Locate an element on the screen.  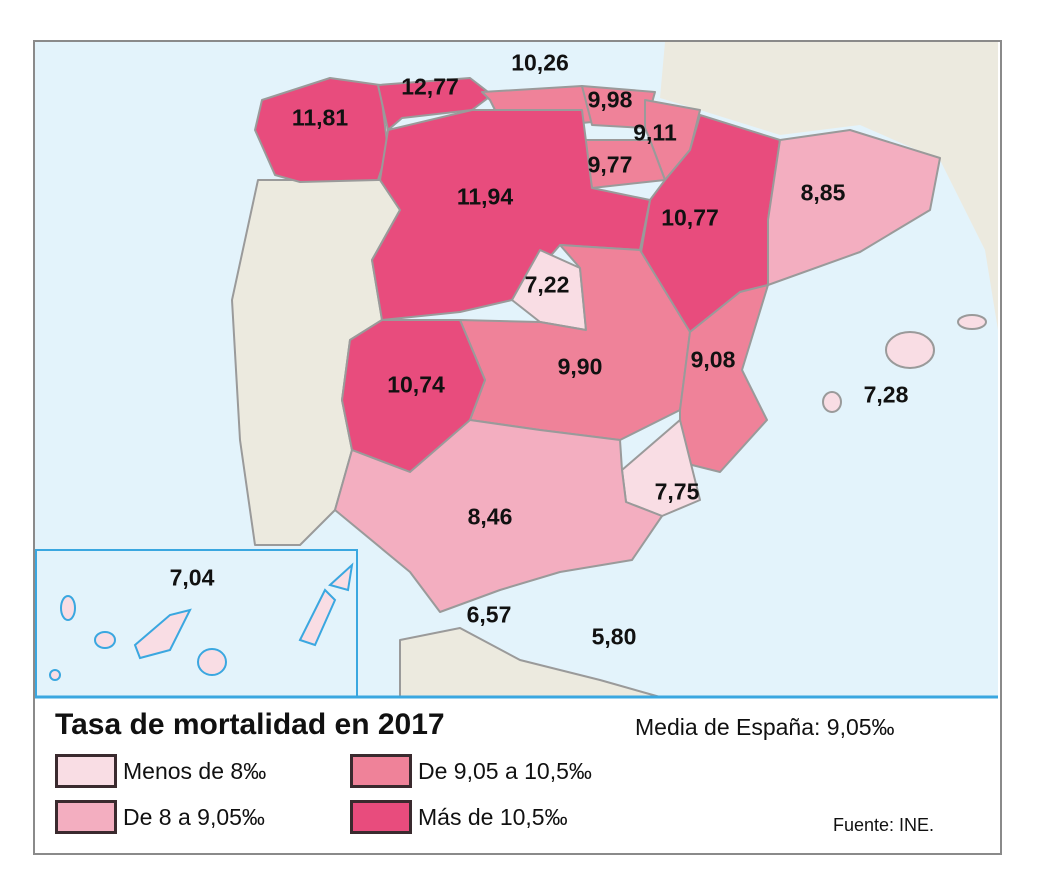
legend-item-medium-low: De 8 a 9,05‰ is located at coordinates (160, 817).